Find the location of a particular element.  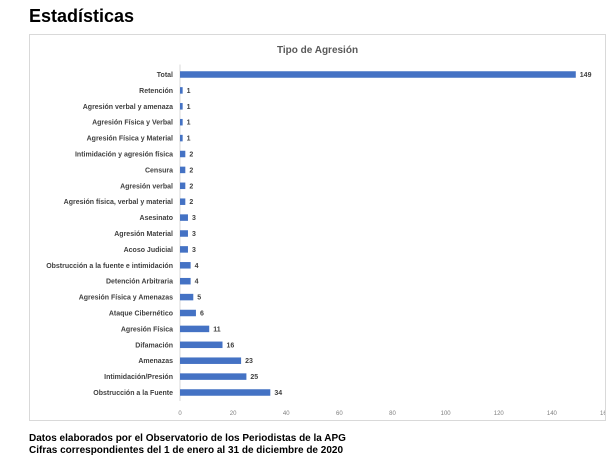

category-label: Agresión Física is located at coordinates (147, 329).